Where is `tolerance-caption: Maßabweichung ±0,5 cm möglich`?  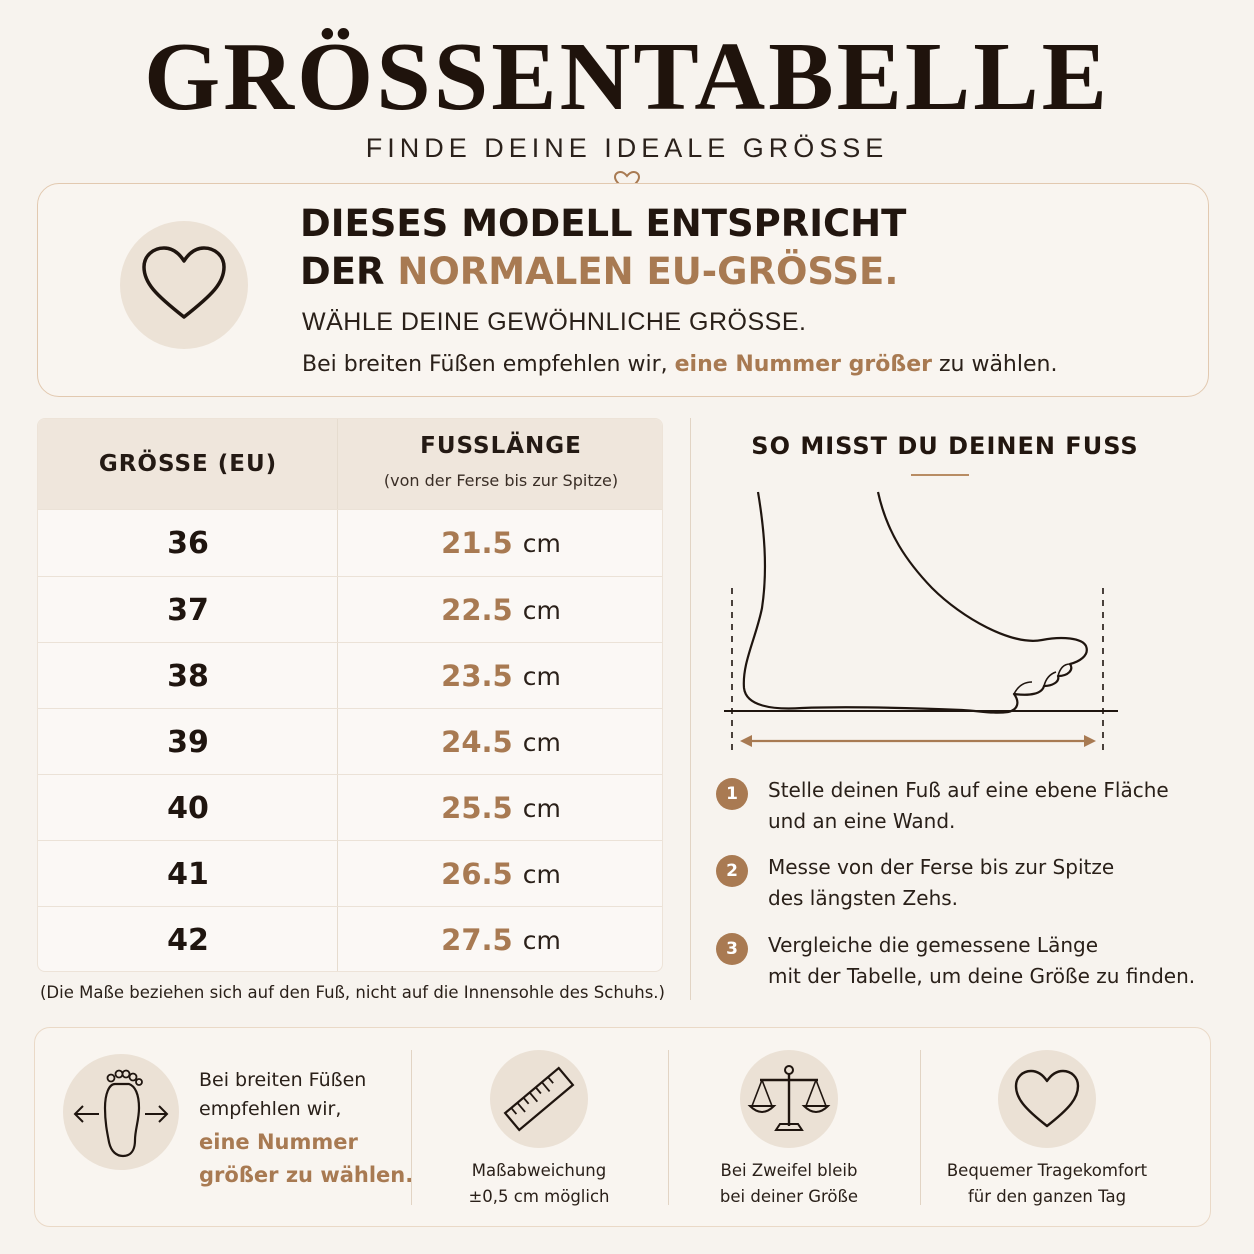 tolerance-caption: Maßabweichung ±0,5 cm möglich is located at coordinates (539, 1183).